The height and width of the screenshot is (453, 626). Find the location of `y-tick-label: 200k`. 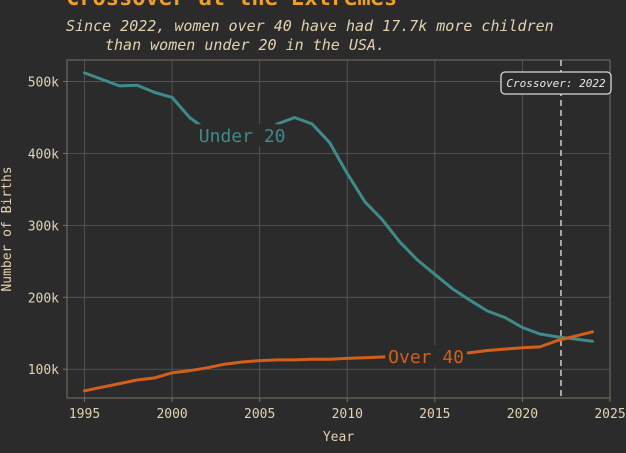

y-tick-label: 200k is located at coordinates (43, 298).